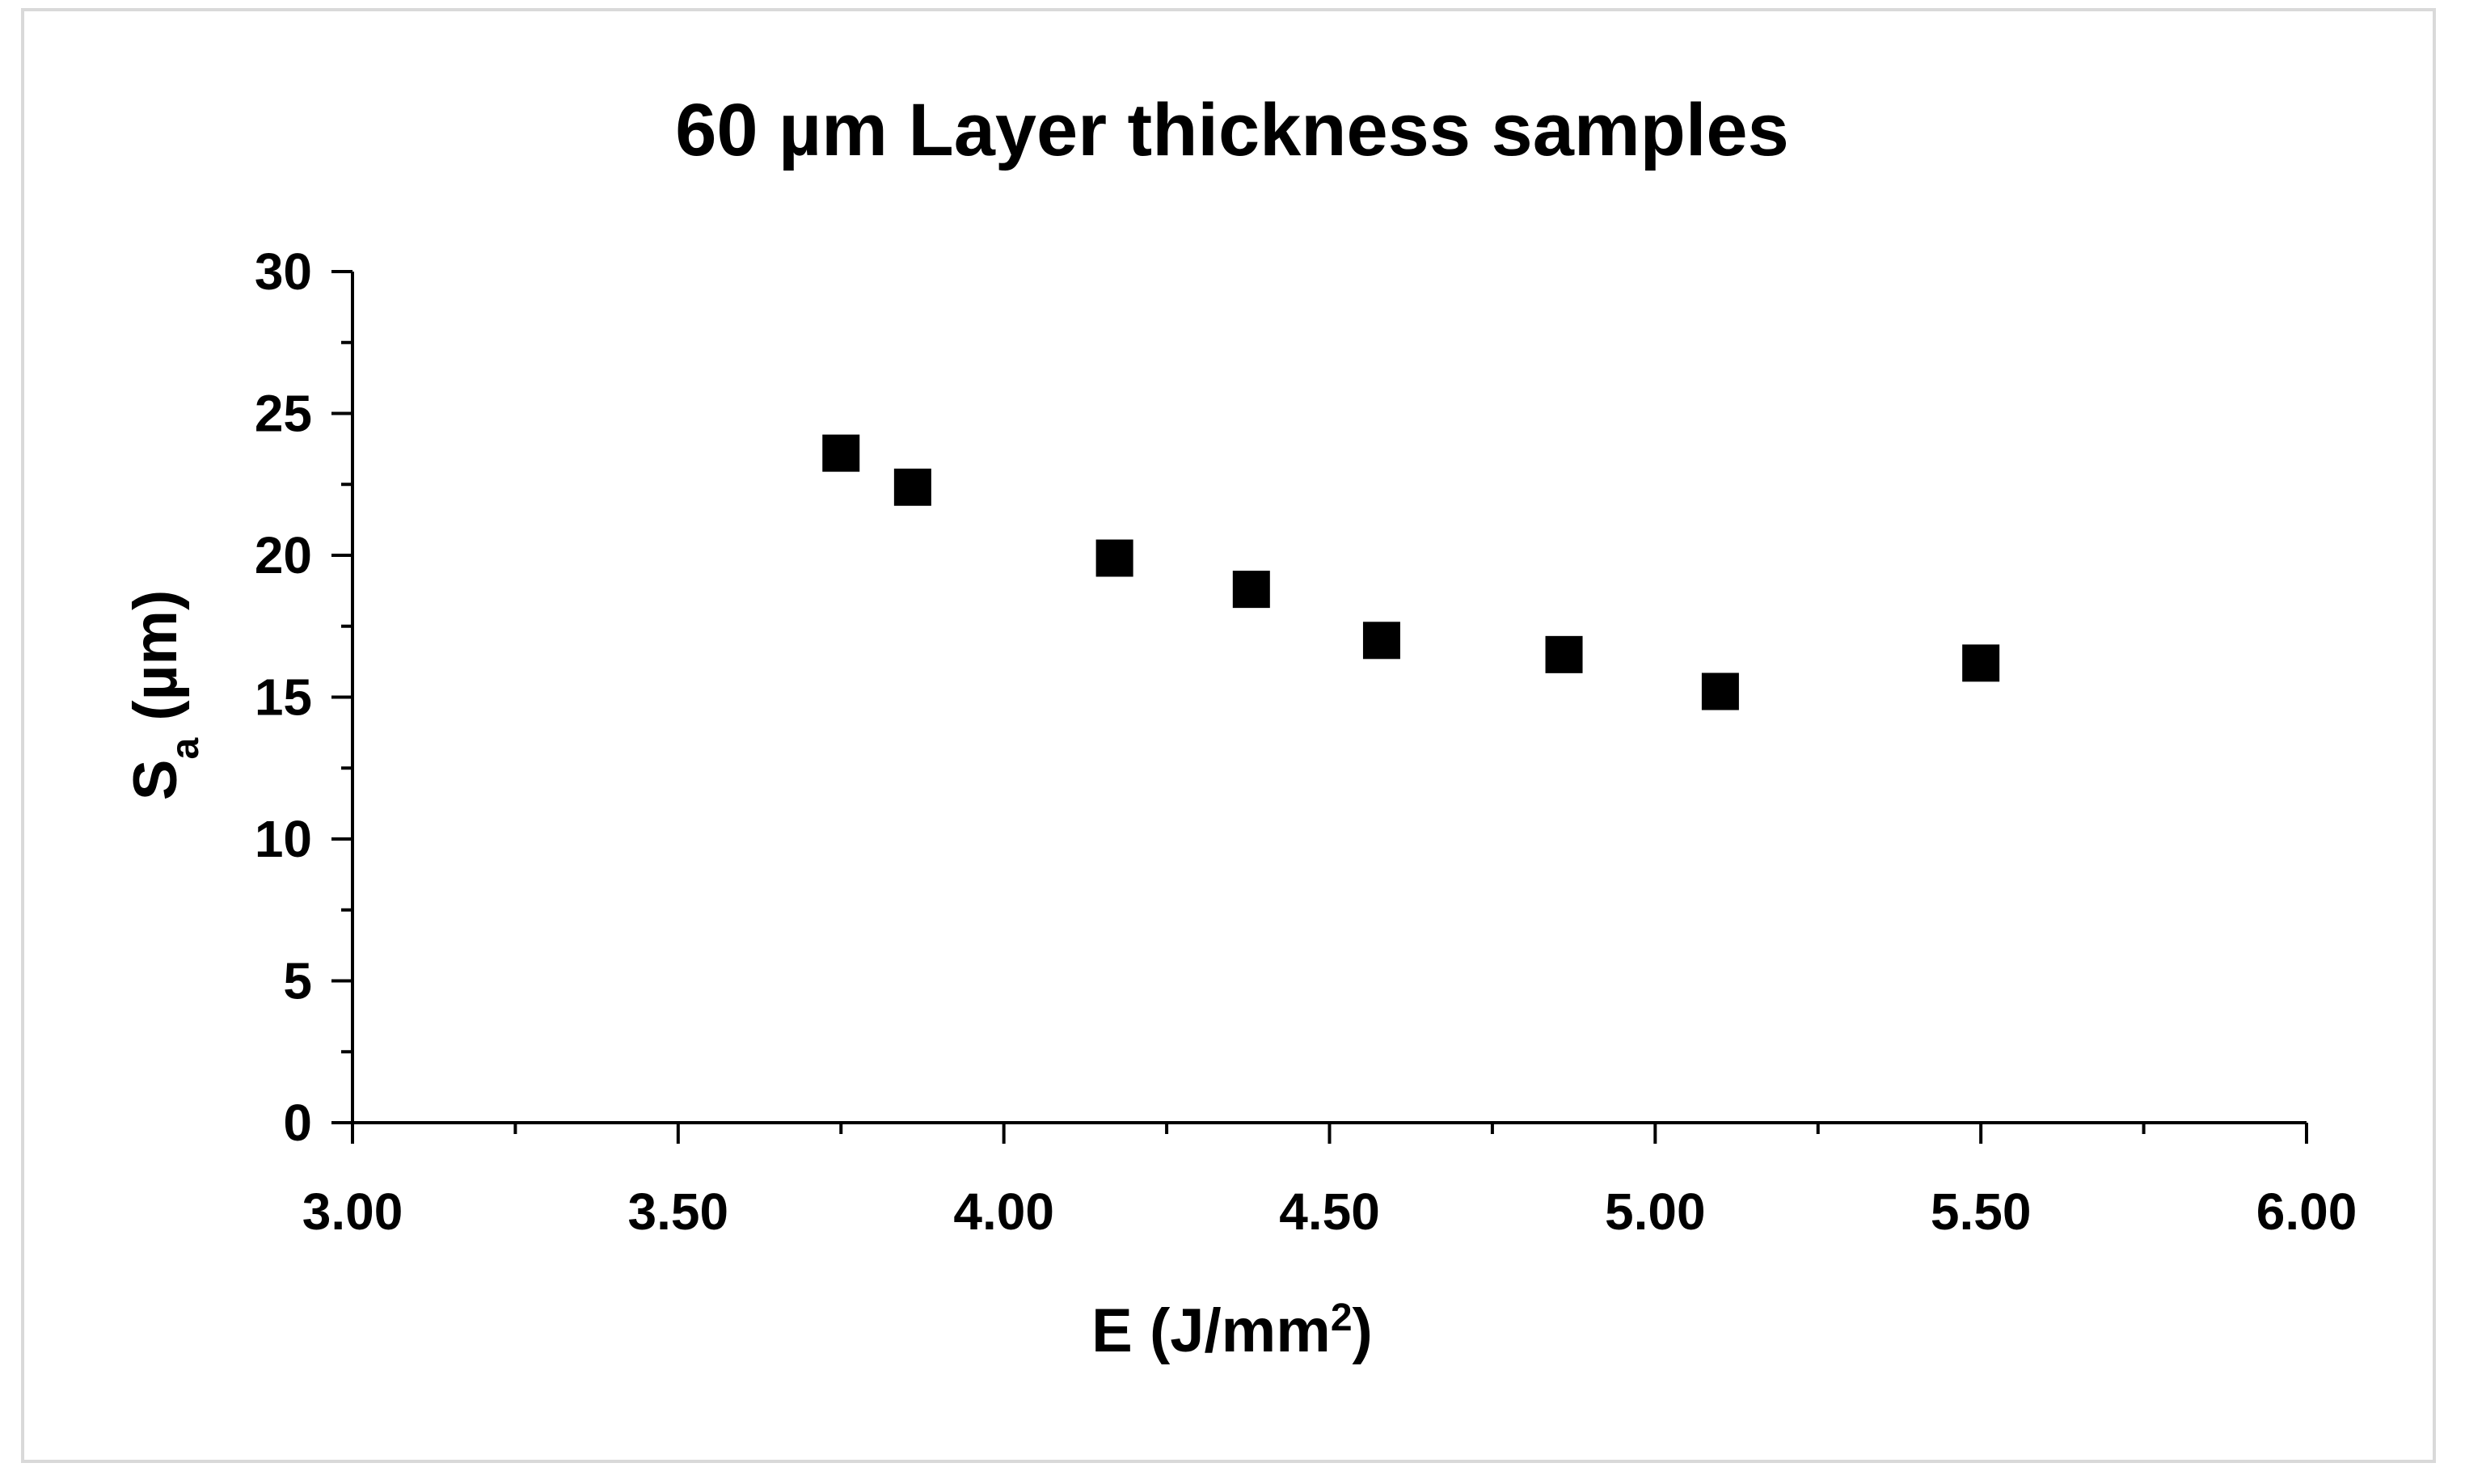  What do you see at coordinates (353, 1212) in the screenshot?
I see `x-tick-label: 3.00` at bounding box center [353, 1212].